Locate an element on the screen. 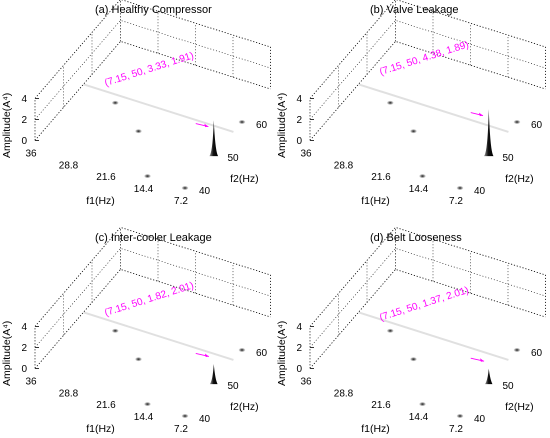  chart-title: (c) Inter-cooler Leakage is located at coordinates (153, 238).